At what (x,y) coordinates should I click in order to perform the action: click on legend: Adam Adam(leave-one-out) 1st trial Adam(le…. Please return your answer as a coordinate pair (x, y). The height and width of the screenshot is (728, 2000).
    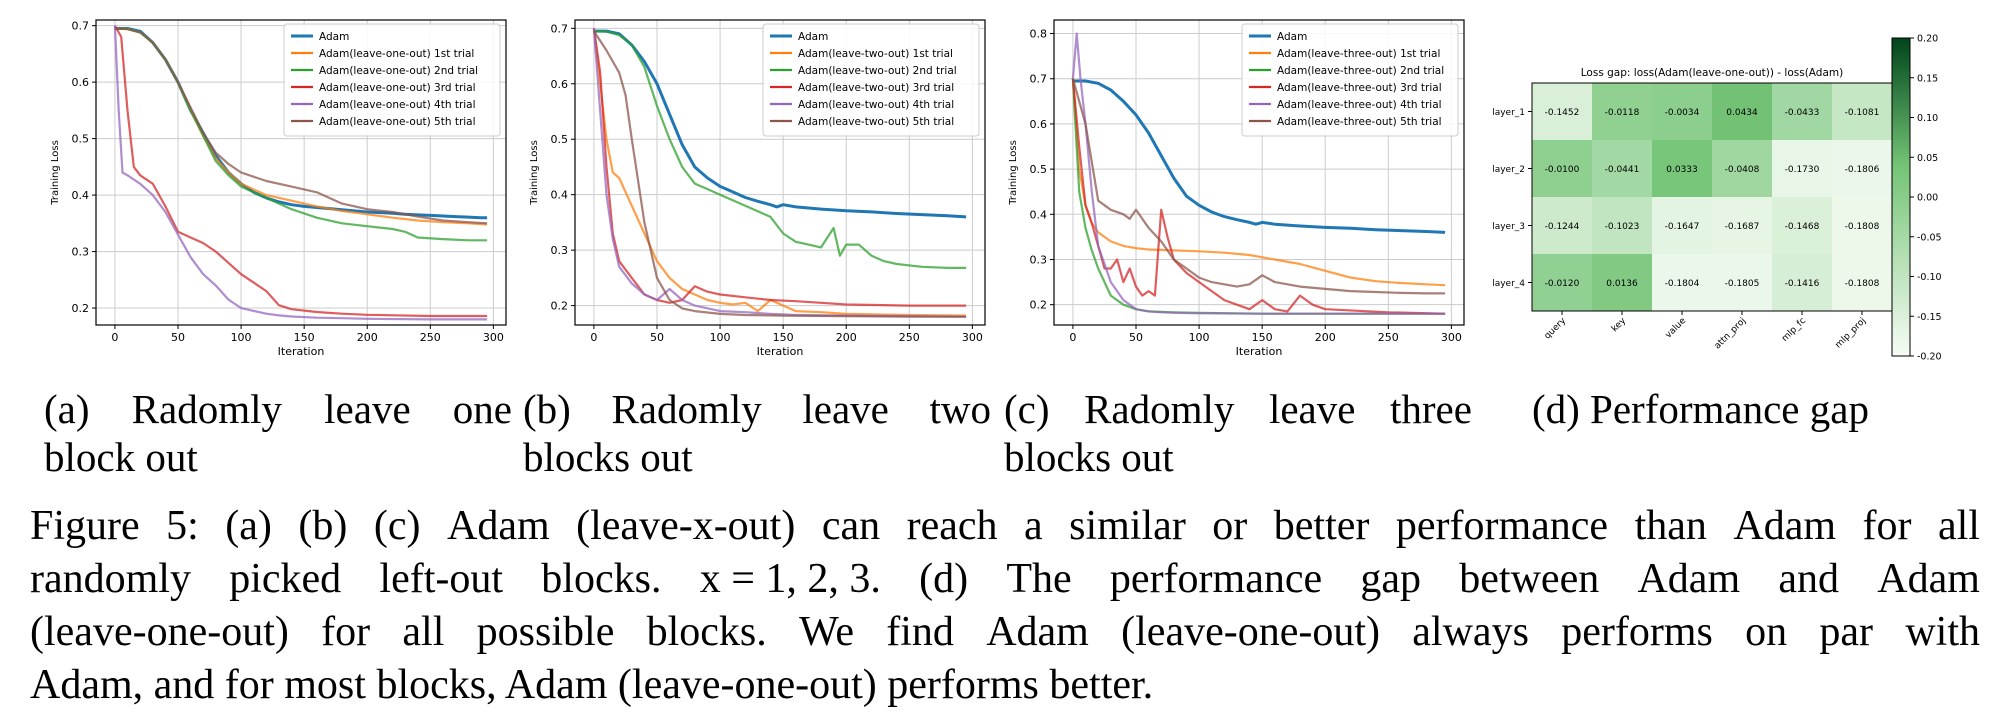
    Looking at the image, I should click on (392, 80).